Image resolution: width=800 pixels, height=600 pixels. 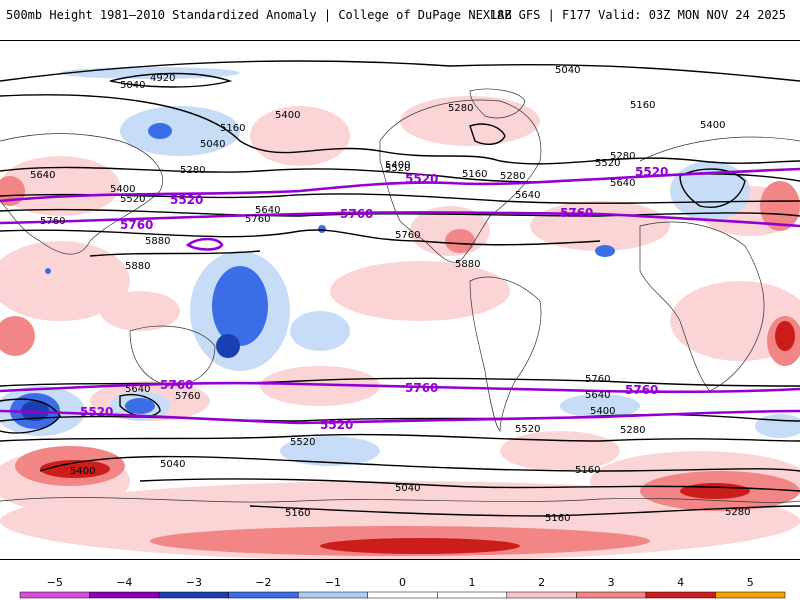 What do you see at coordinates (472, 582) in the screenshot?
I see `colorbar-tick-label: 1` at bounding box center [472, 582].